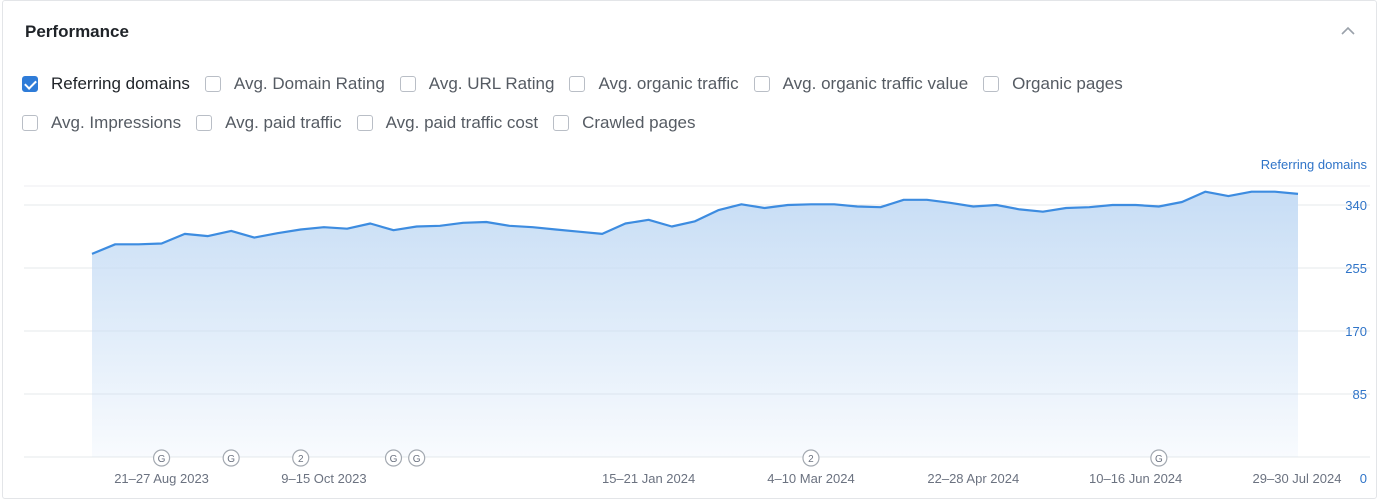 This screenshot has height=500, width=1379. Describe the element at coordinates (161, 478) in the screenshot. I see `x-tick-label: 21–27 Aug 2023` at that location.